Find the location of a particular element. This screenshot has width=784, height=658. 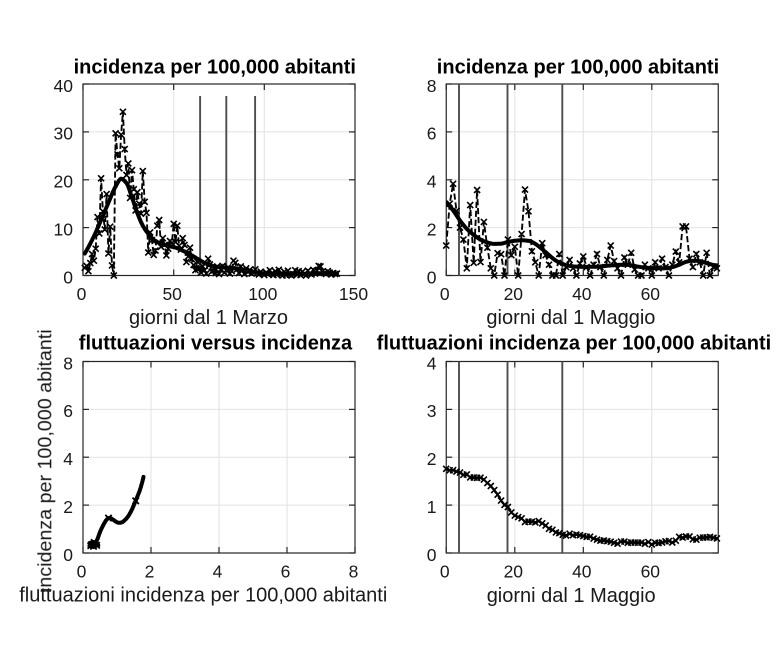

svg-text: 50 is located at coordinates (172, 294).